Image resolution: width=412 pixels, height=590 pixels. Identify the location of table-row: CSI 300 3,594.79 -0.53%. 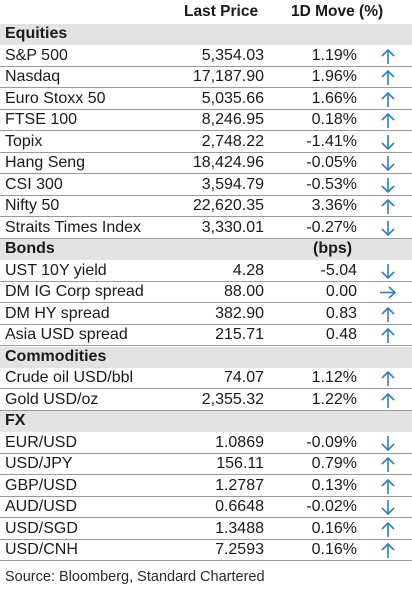
(206, 185).